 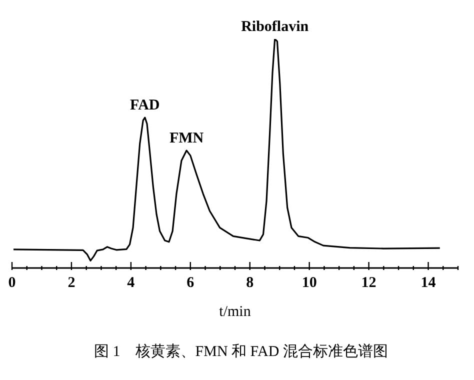 What do you see at coordinates (72, 283) in the screenshot?
I see `x-tick-label: 2` at bounding box center [72, 283].